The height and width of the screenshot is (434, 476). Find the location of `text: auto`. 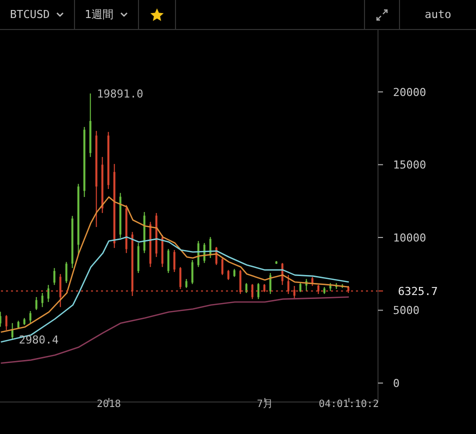

text: auto is located at coordinates (438, 14).